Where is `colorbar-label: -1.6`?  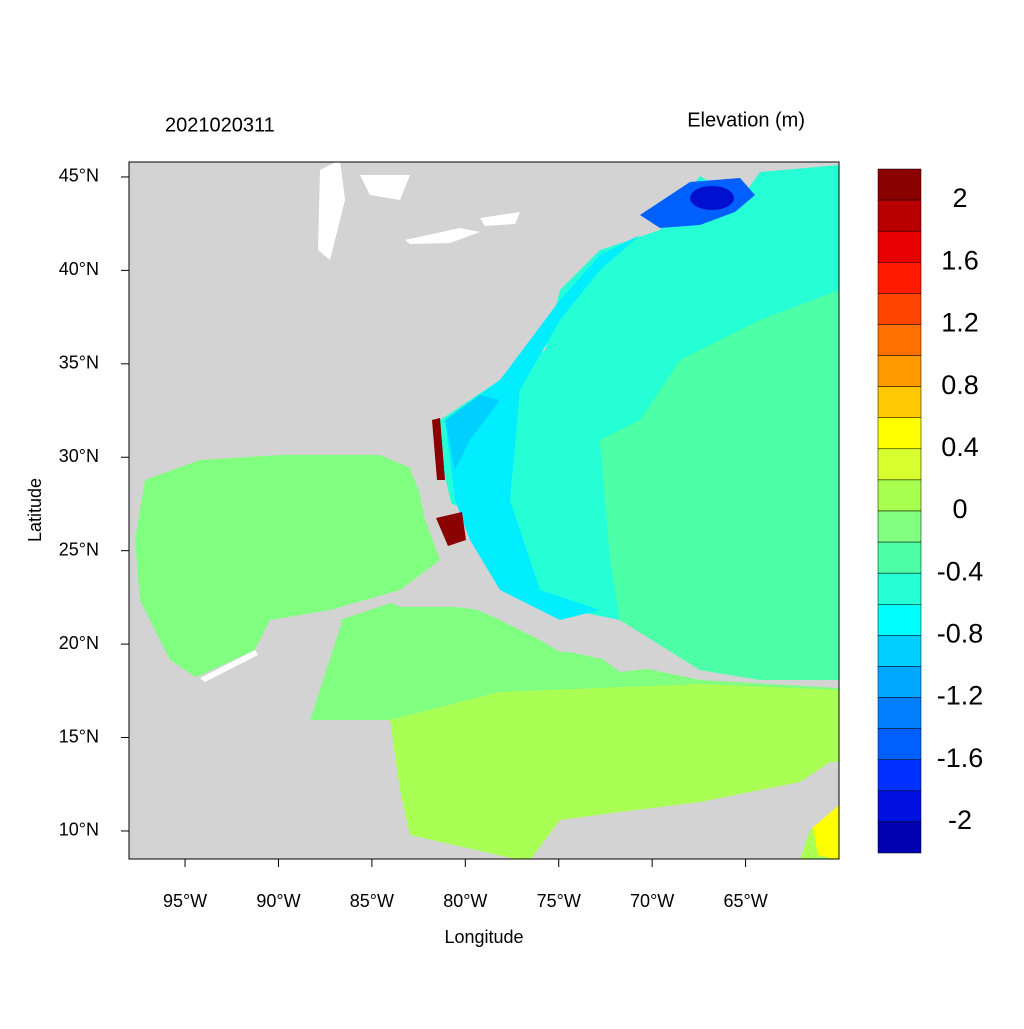 colorbar-label: -1.6 is located at coordinates (960, 758).